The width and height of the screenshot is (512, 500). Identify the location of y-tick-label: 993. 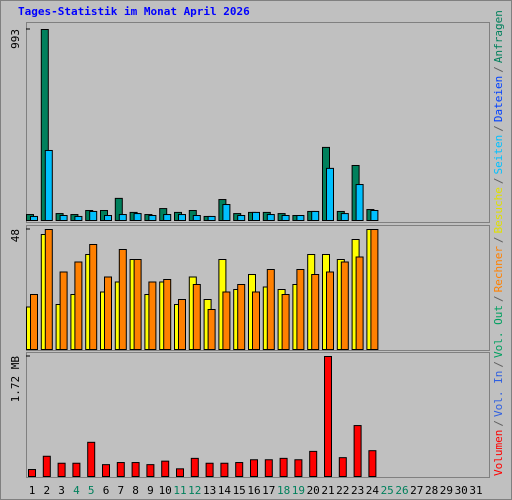
(15, 39).